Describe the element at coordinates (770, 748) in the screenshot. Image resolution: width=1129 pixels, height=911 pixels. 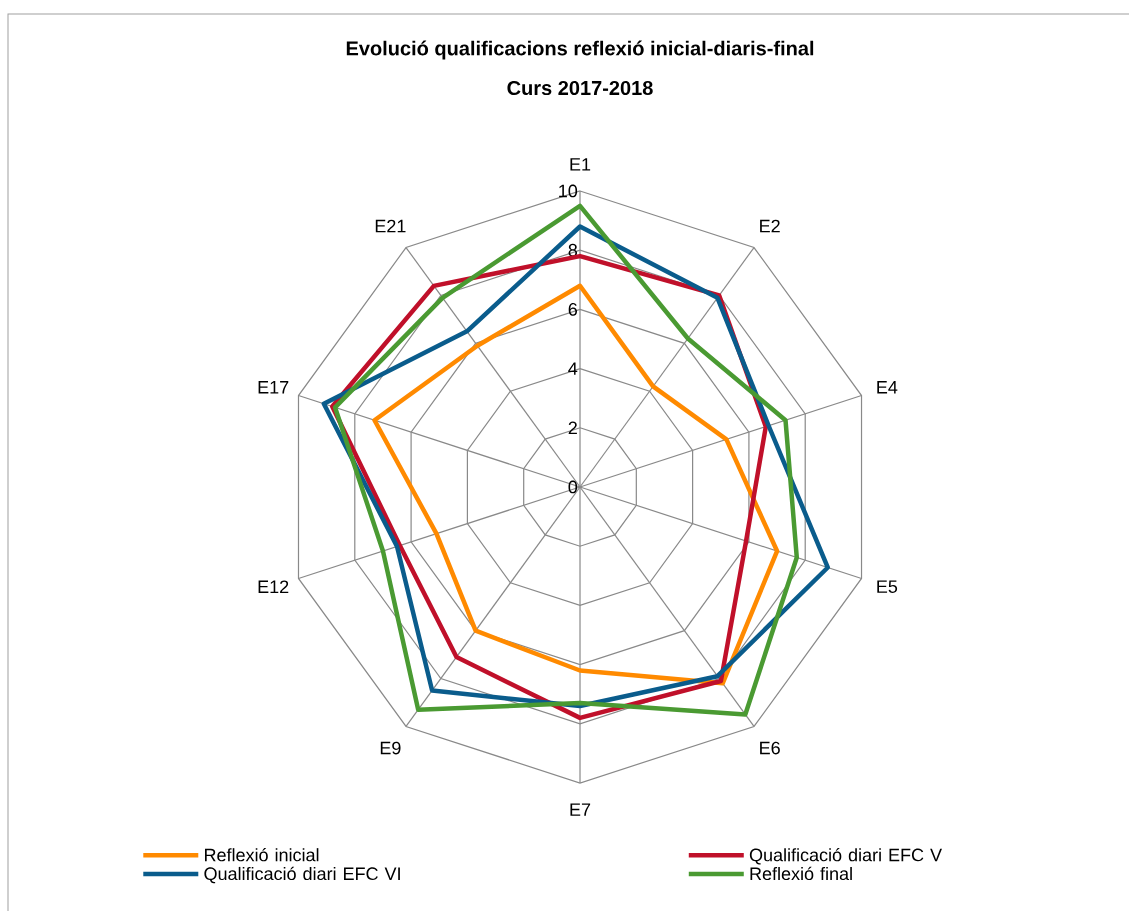
I see `spoke-label: E6` at that location.